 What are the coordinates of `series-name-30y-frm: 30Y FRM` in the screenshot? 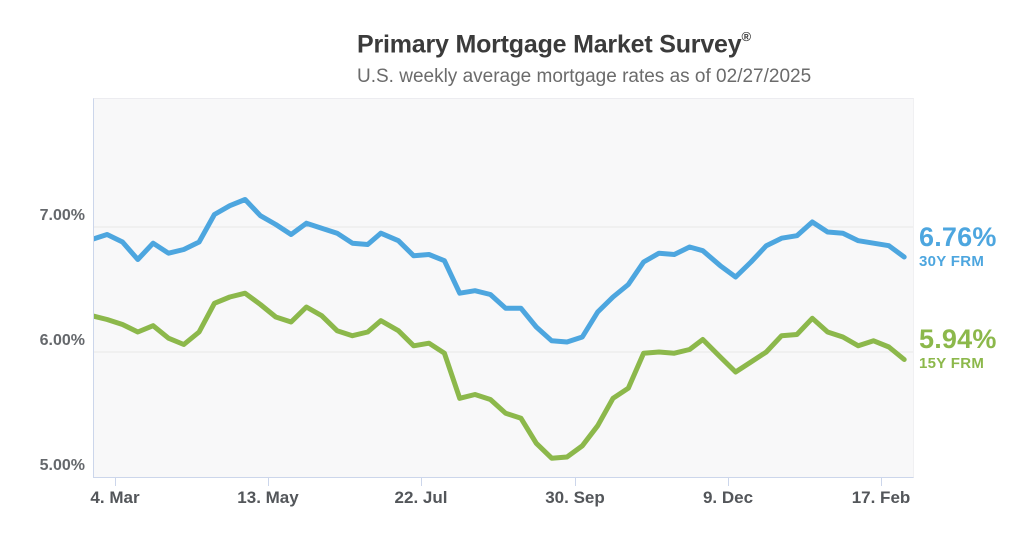 It's located at (952, 261).